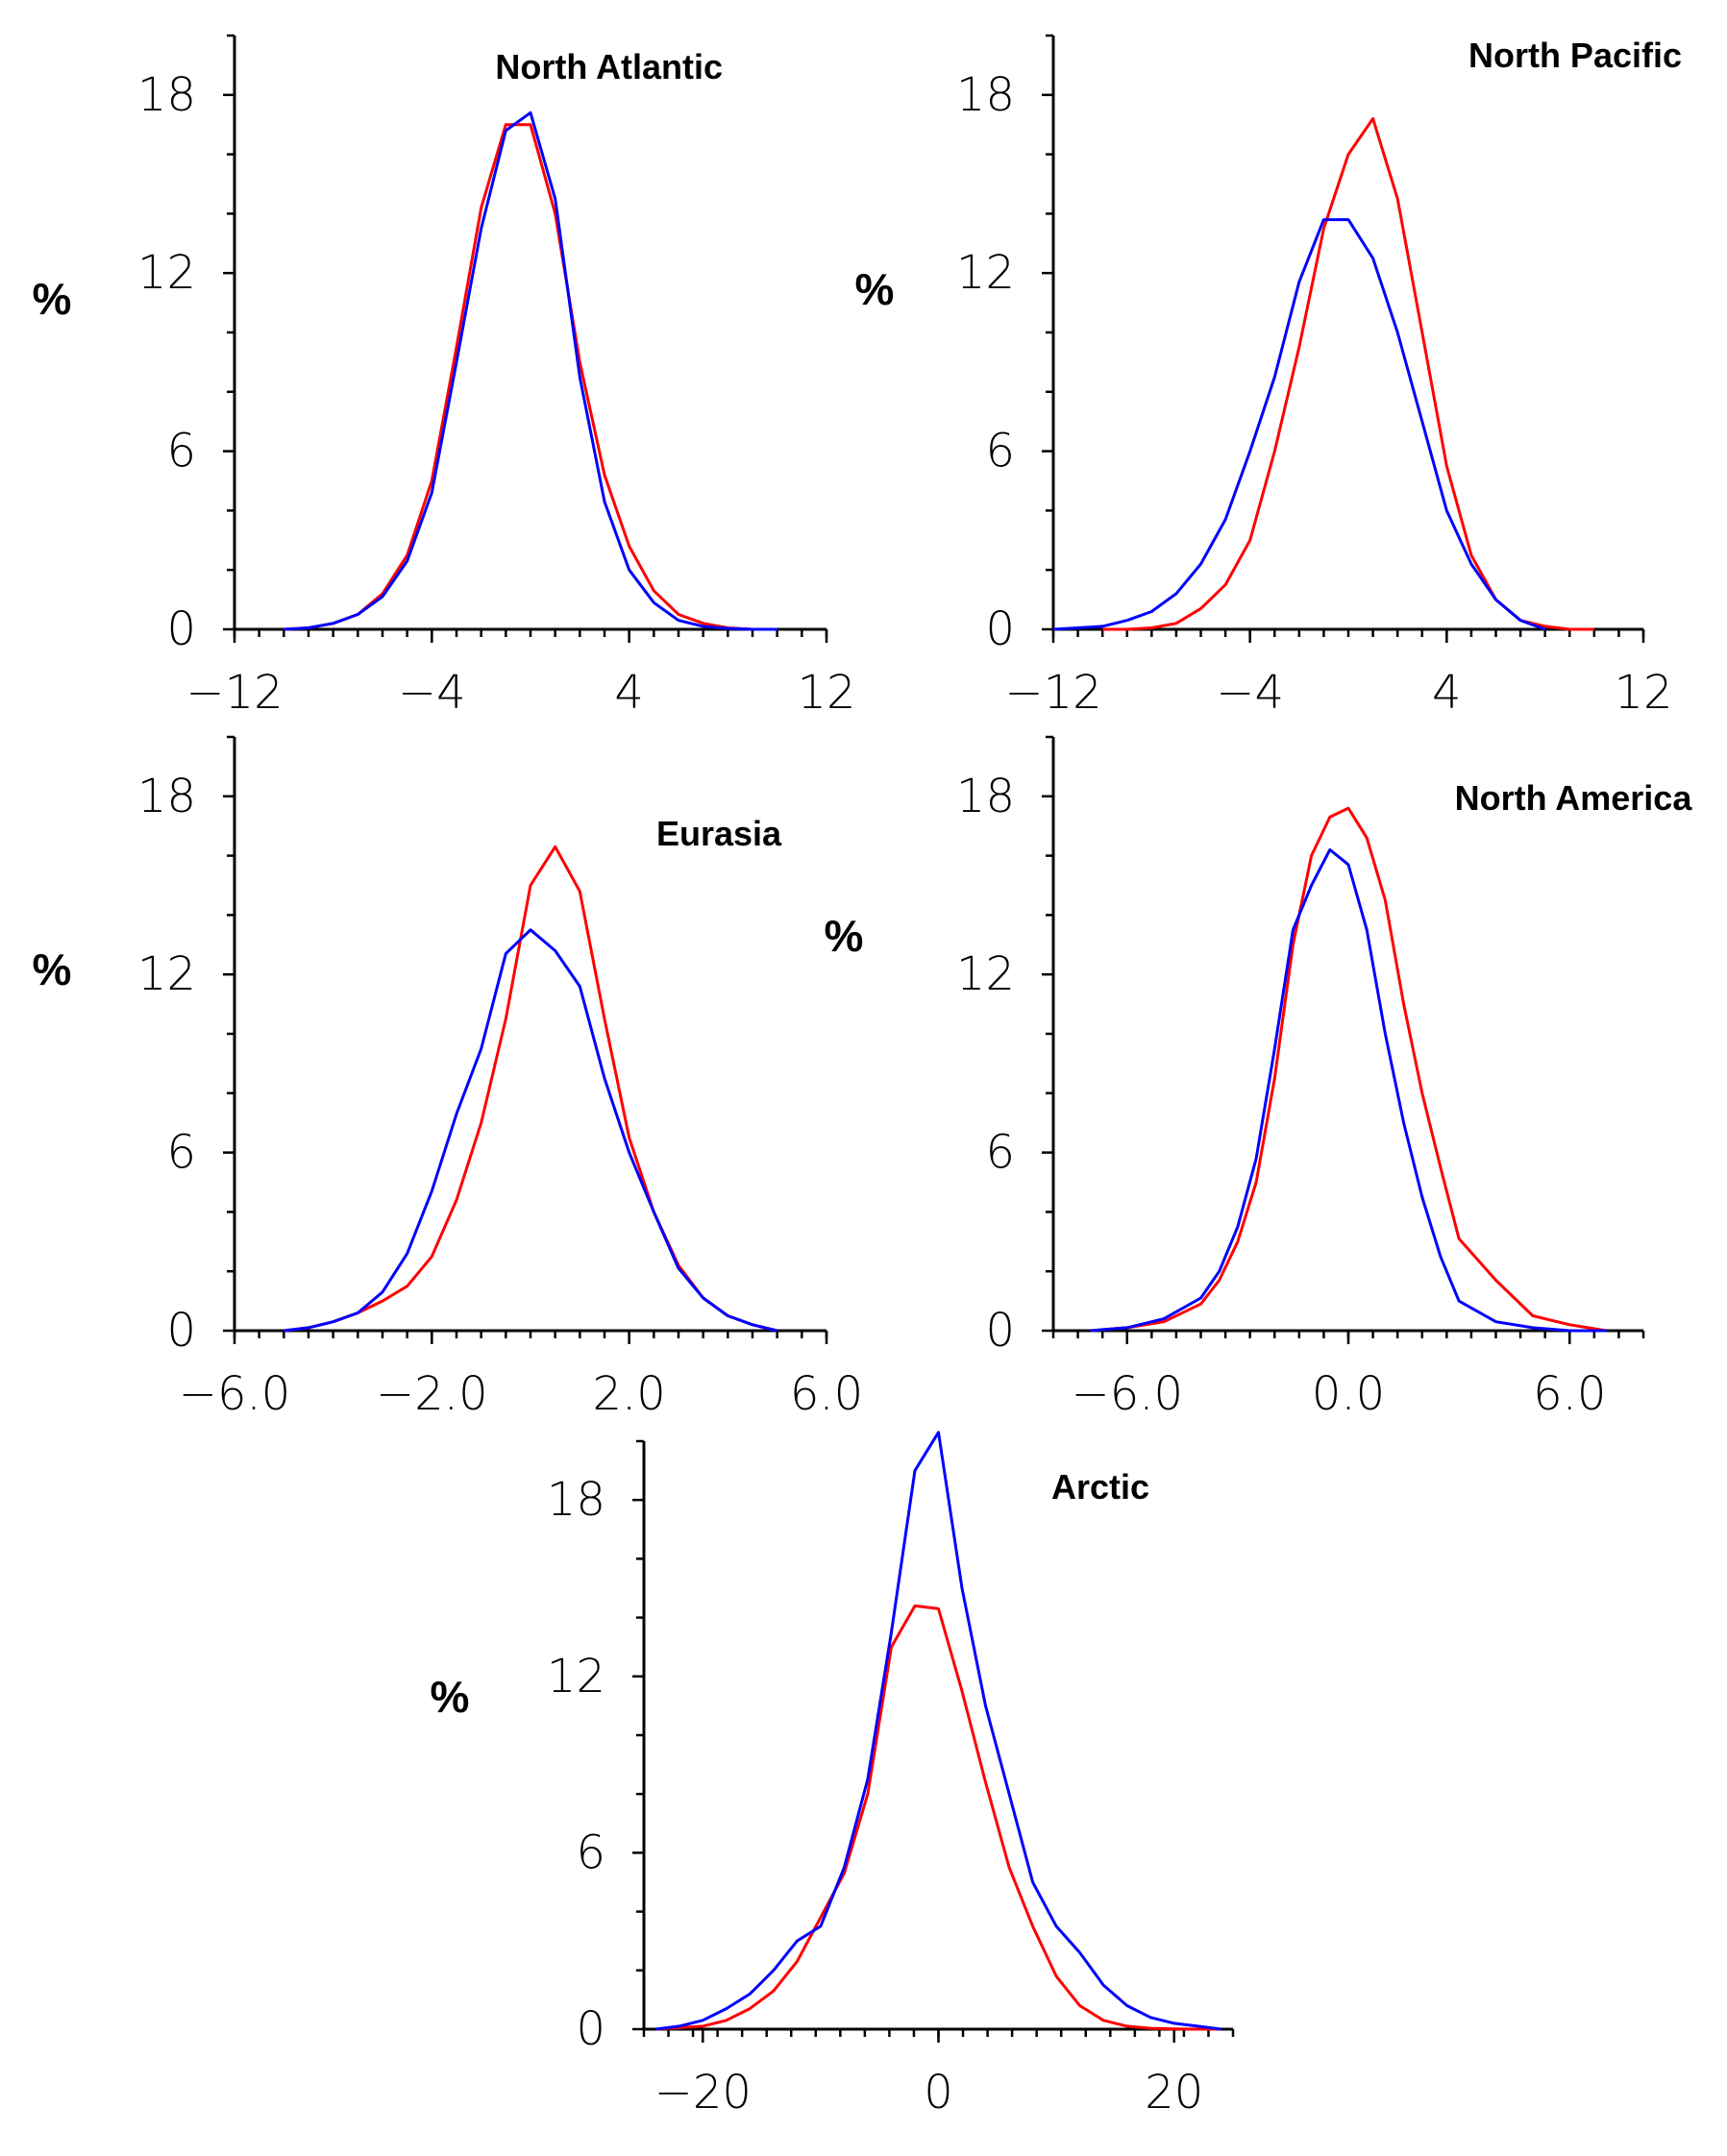 The image size is (1727, 2156). I want to click on panel-title: North Pacific, so click(1575, 56).